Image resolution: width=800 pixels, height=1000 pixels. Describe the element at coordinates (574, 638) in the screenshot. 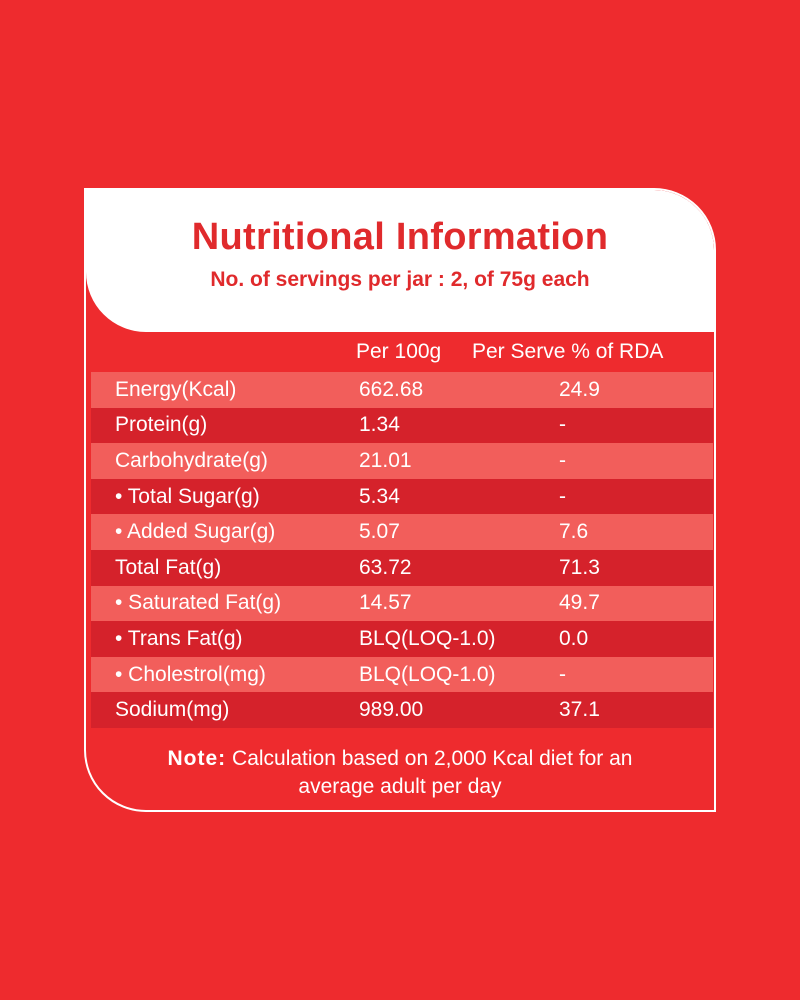

I see `rda-cell: 0.0` at that location.